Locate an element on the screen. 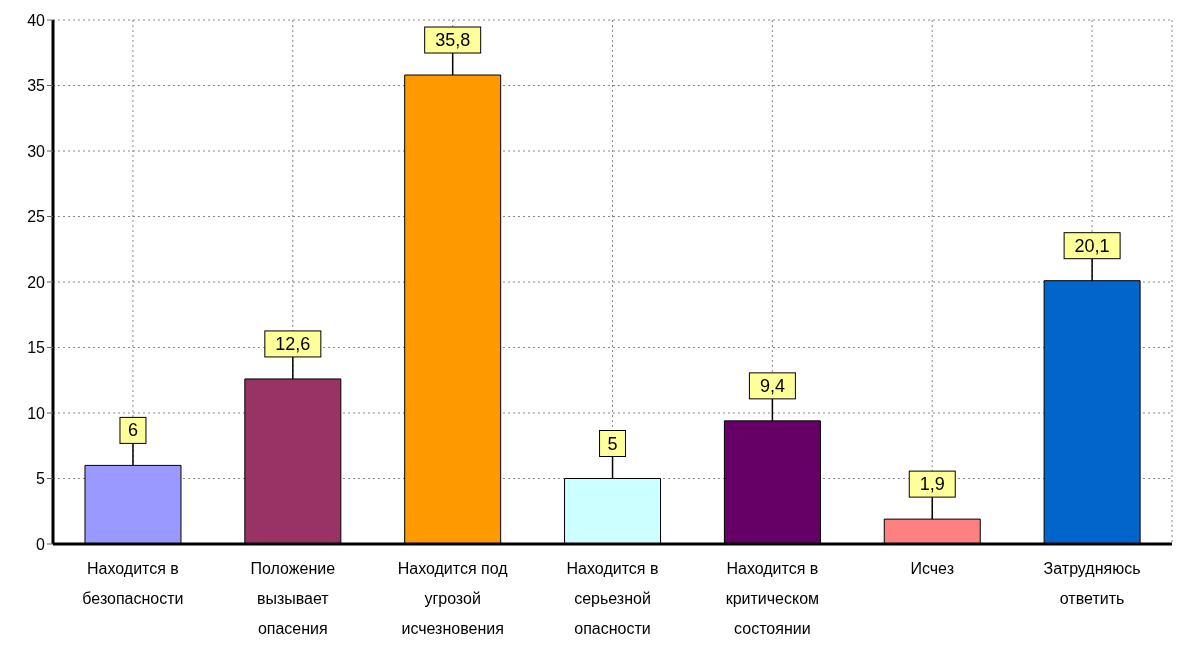 The width and height of the screenshot is (1190, 662). x-tick-label: Исчез is located at coordinates (932, 568).